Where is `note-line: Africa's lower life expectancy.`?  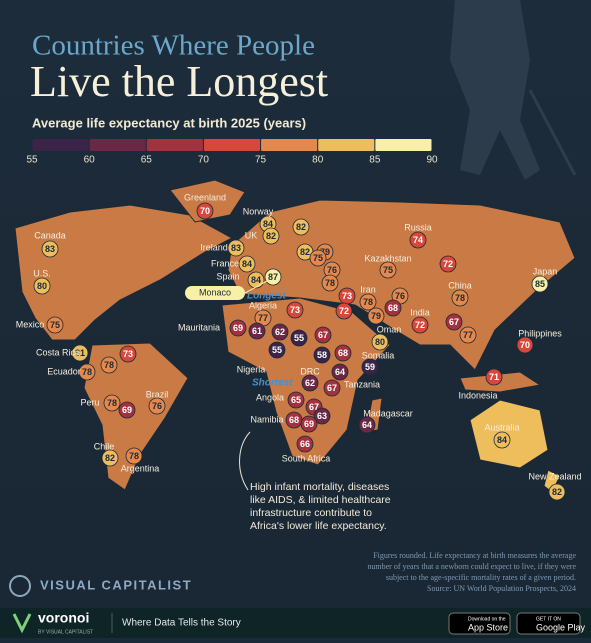 note-line: Africa's lower life expectancy. is located at coordinates (318, 526).